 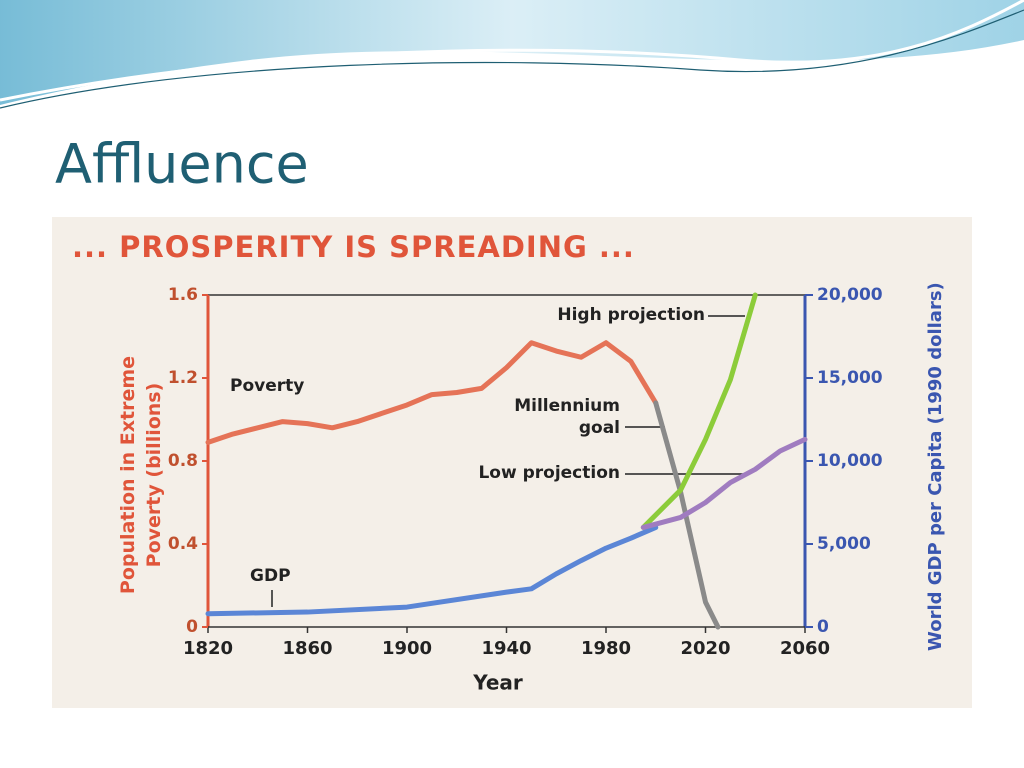 What do you see at coordinates (805, 648) in the screenshot?
I see `x-tick-label: 2060` at bounding box center [805, 648].